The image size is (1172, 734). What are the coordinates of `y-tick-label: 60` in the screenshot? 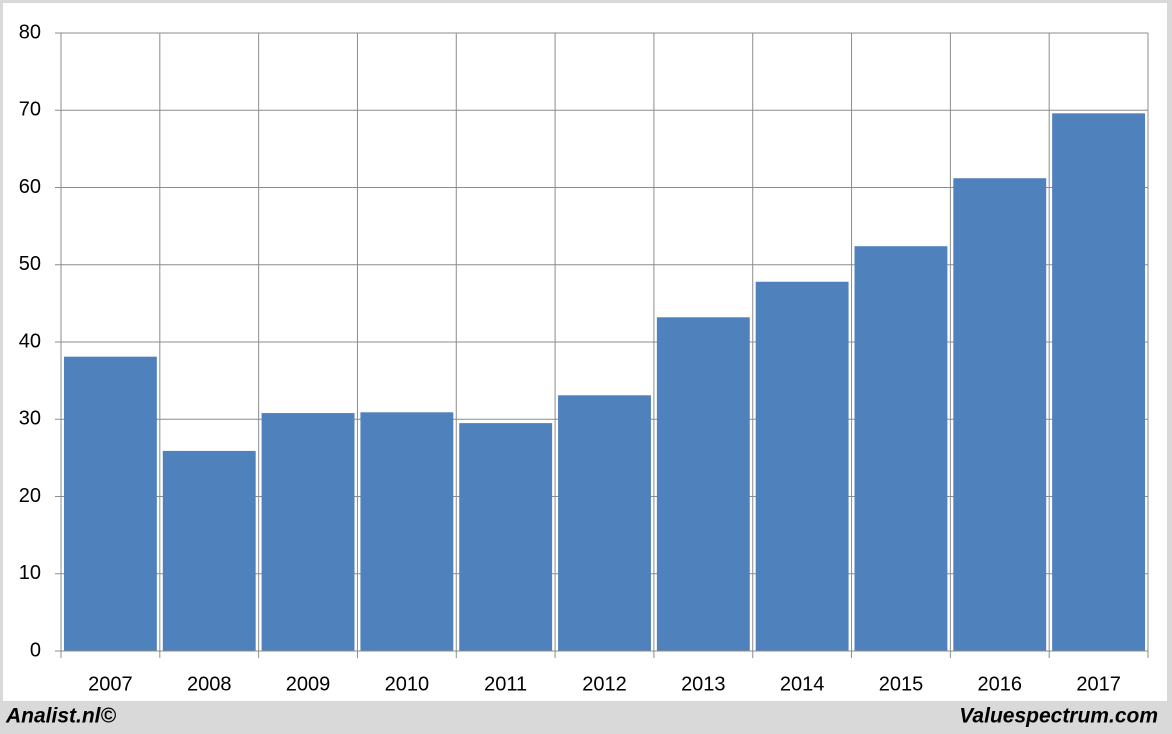 It's located at (30, 187).